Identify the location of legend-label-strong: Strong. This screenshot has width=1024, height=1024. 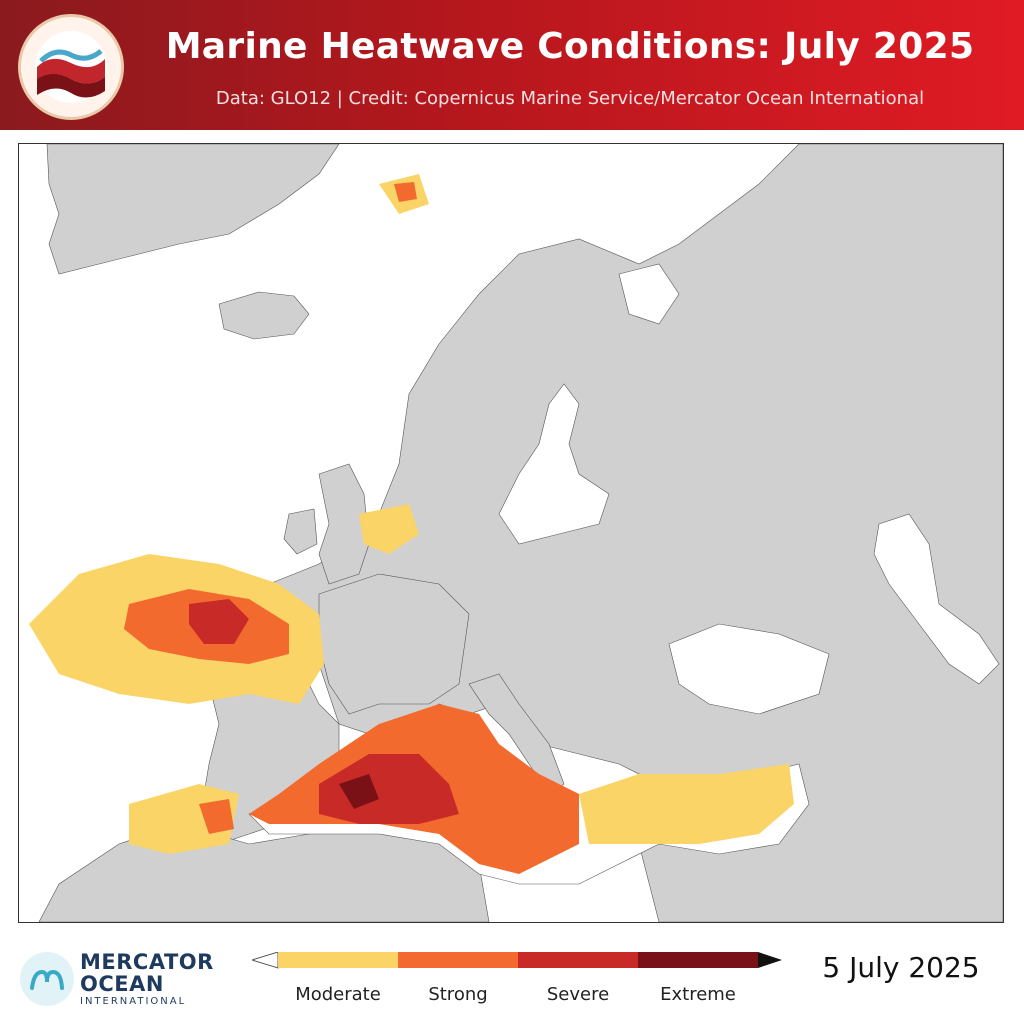
(458, 994).